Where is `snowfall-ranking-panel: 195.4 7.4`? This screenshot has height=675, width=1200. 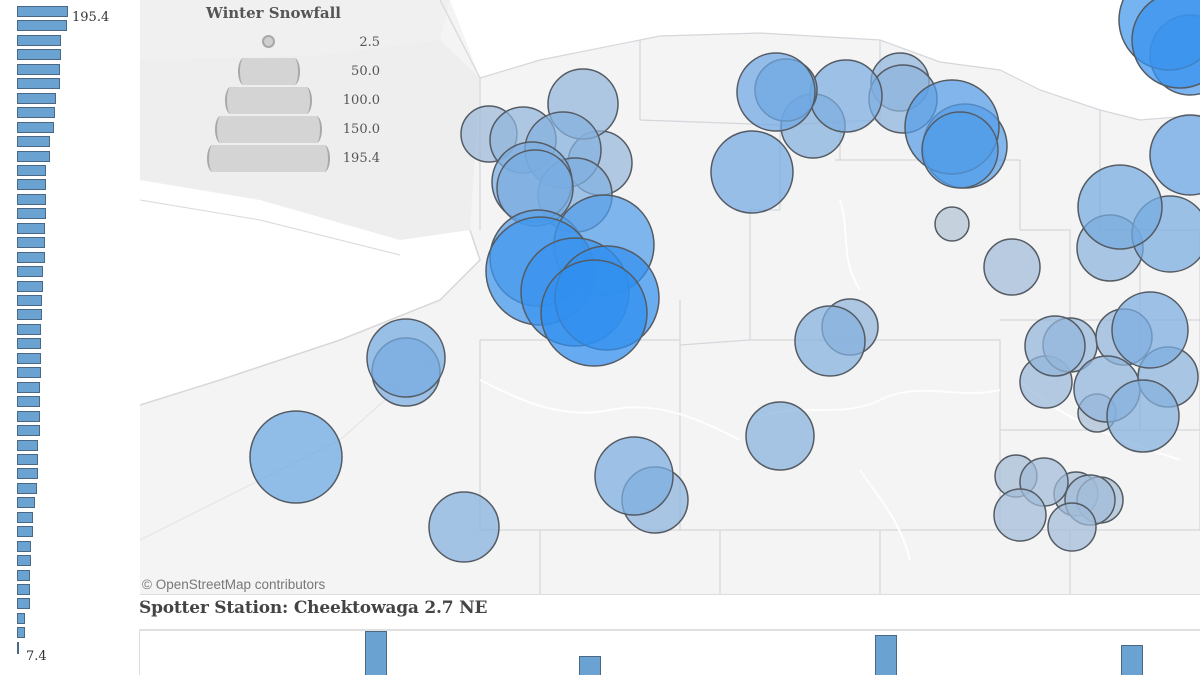
snowfall-ranking-panel: 195.4 7.4 is located at coordinates (69, 337).